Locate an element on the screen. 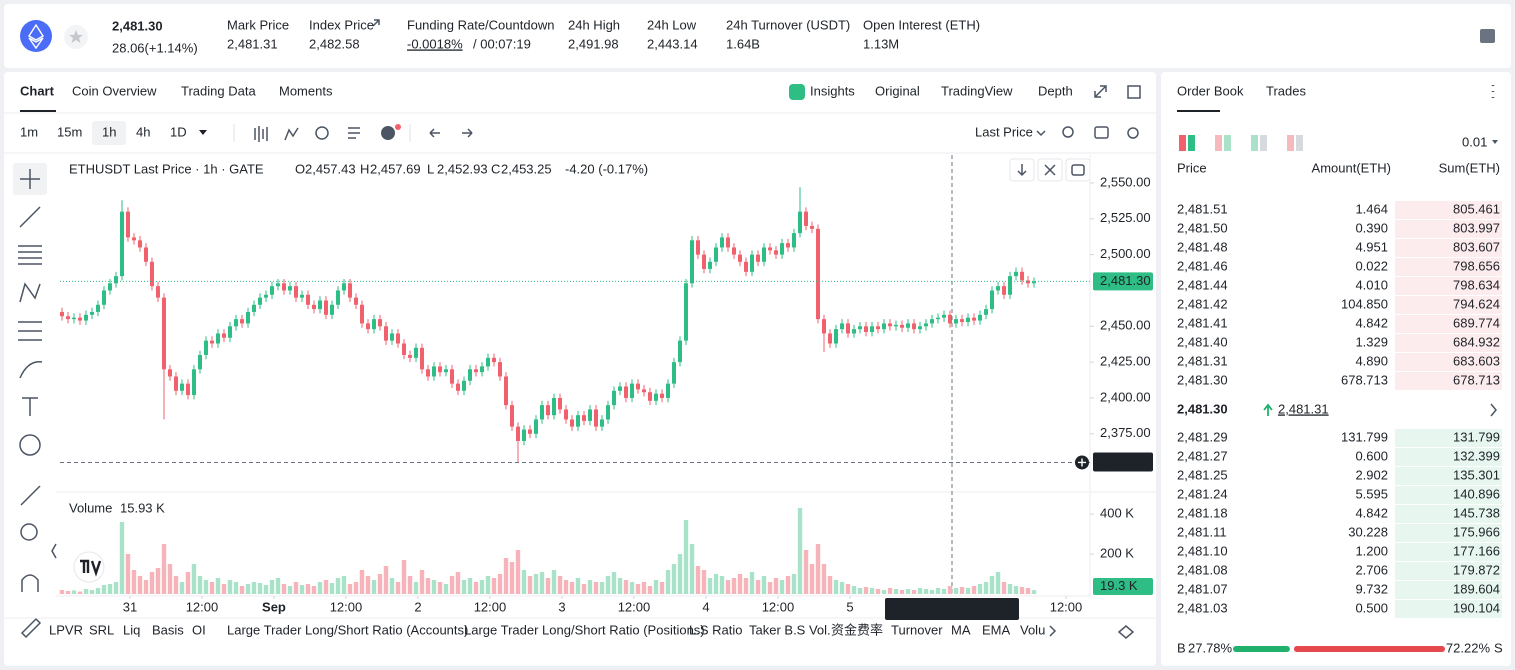  collapse-icon is located at coordinates (54, 551).